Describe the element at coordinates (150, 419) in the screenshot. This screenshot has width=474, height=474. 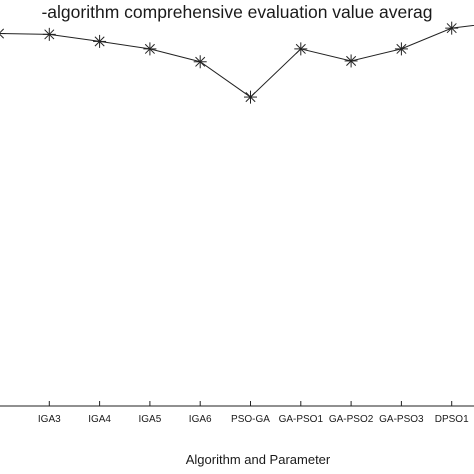
I see `x-tick-label: IGA5` at that location.